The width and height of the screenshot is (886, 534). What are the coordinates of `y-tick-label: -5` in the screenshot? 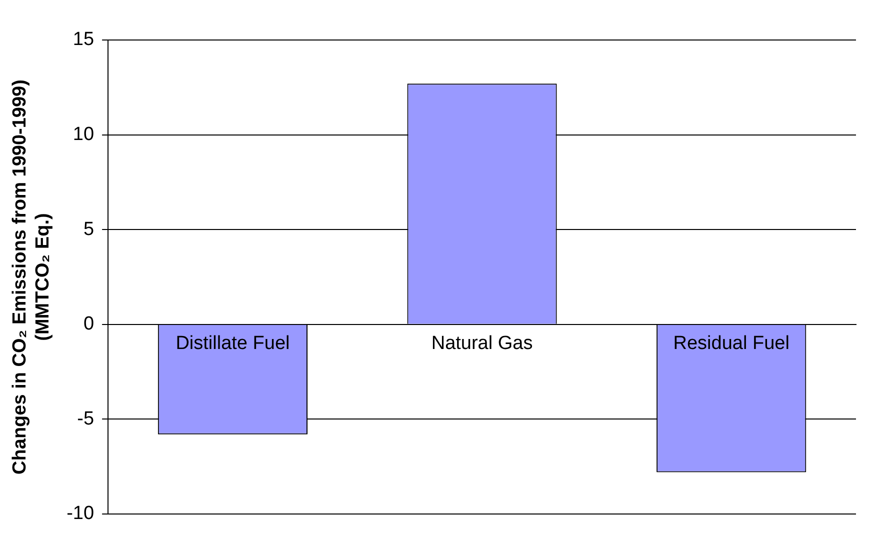 It's located at (85, 419).